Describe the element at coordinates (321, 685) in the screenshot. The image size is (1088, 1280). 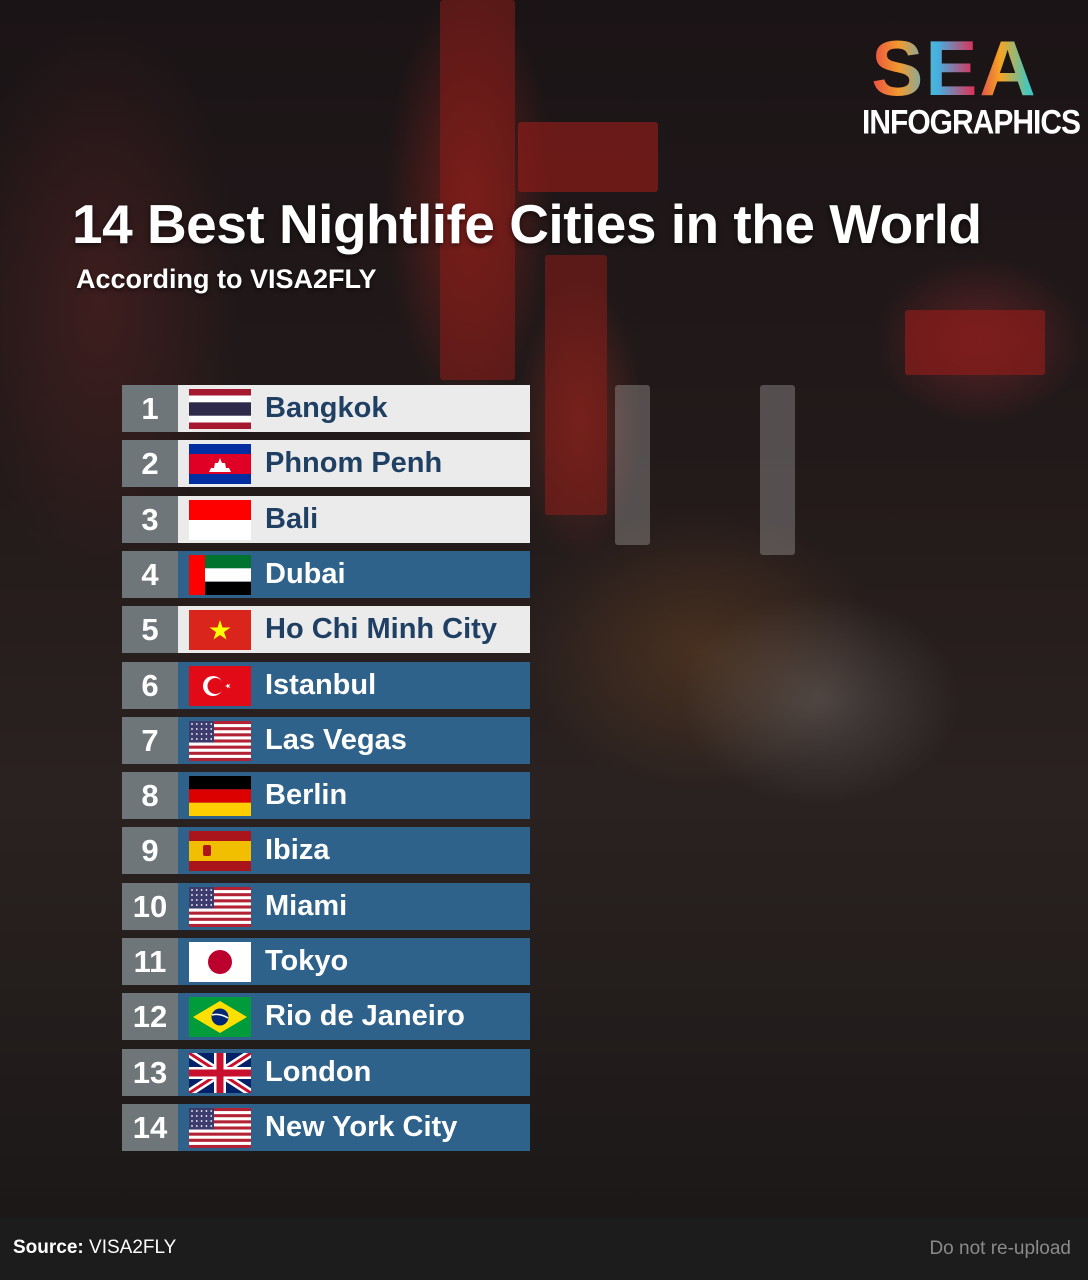
I see `city-name: Istanbul` at that location.